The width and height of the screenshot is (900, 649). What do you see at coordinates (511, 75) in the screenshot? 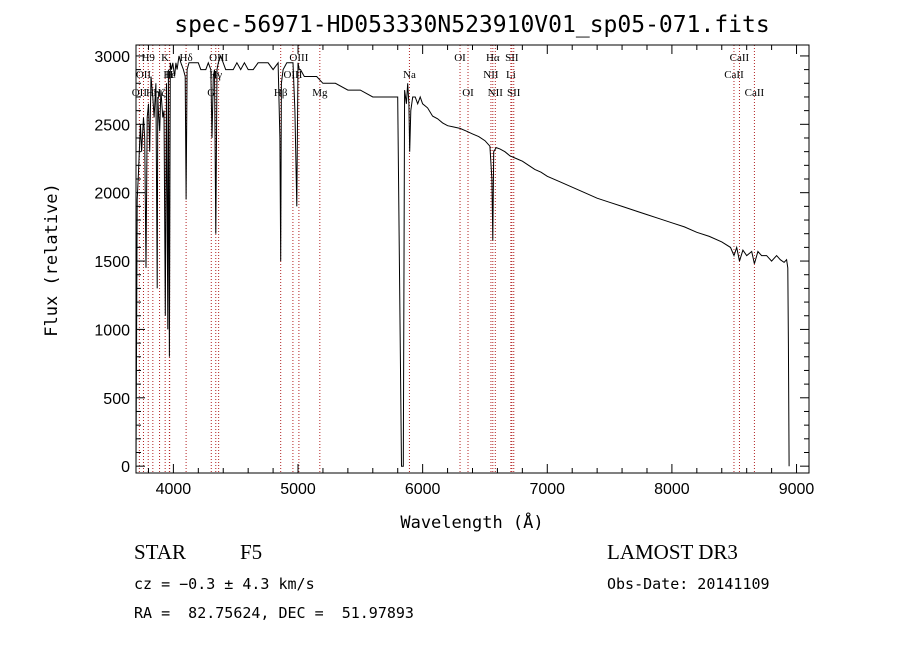
I see `line-label: Li` at bounding box center [511, 75].